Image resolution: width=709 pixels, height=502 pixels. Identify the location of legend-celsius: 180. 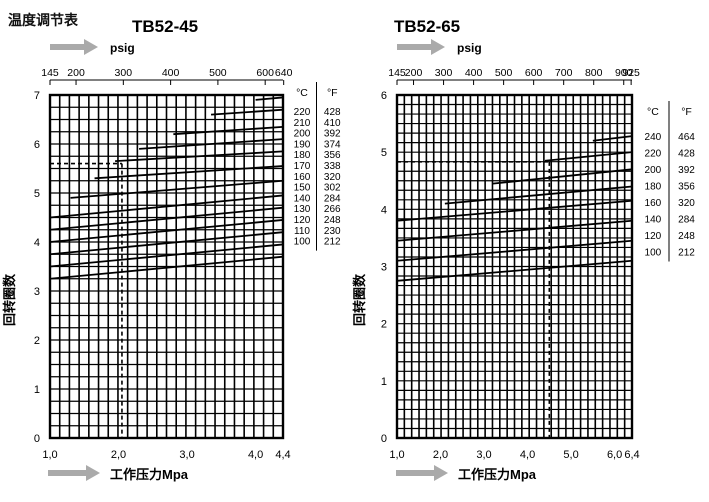
(653, 187).